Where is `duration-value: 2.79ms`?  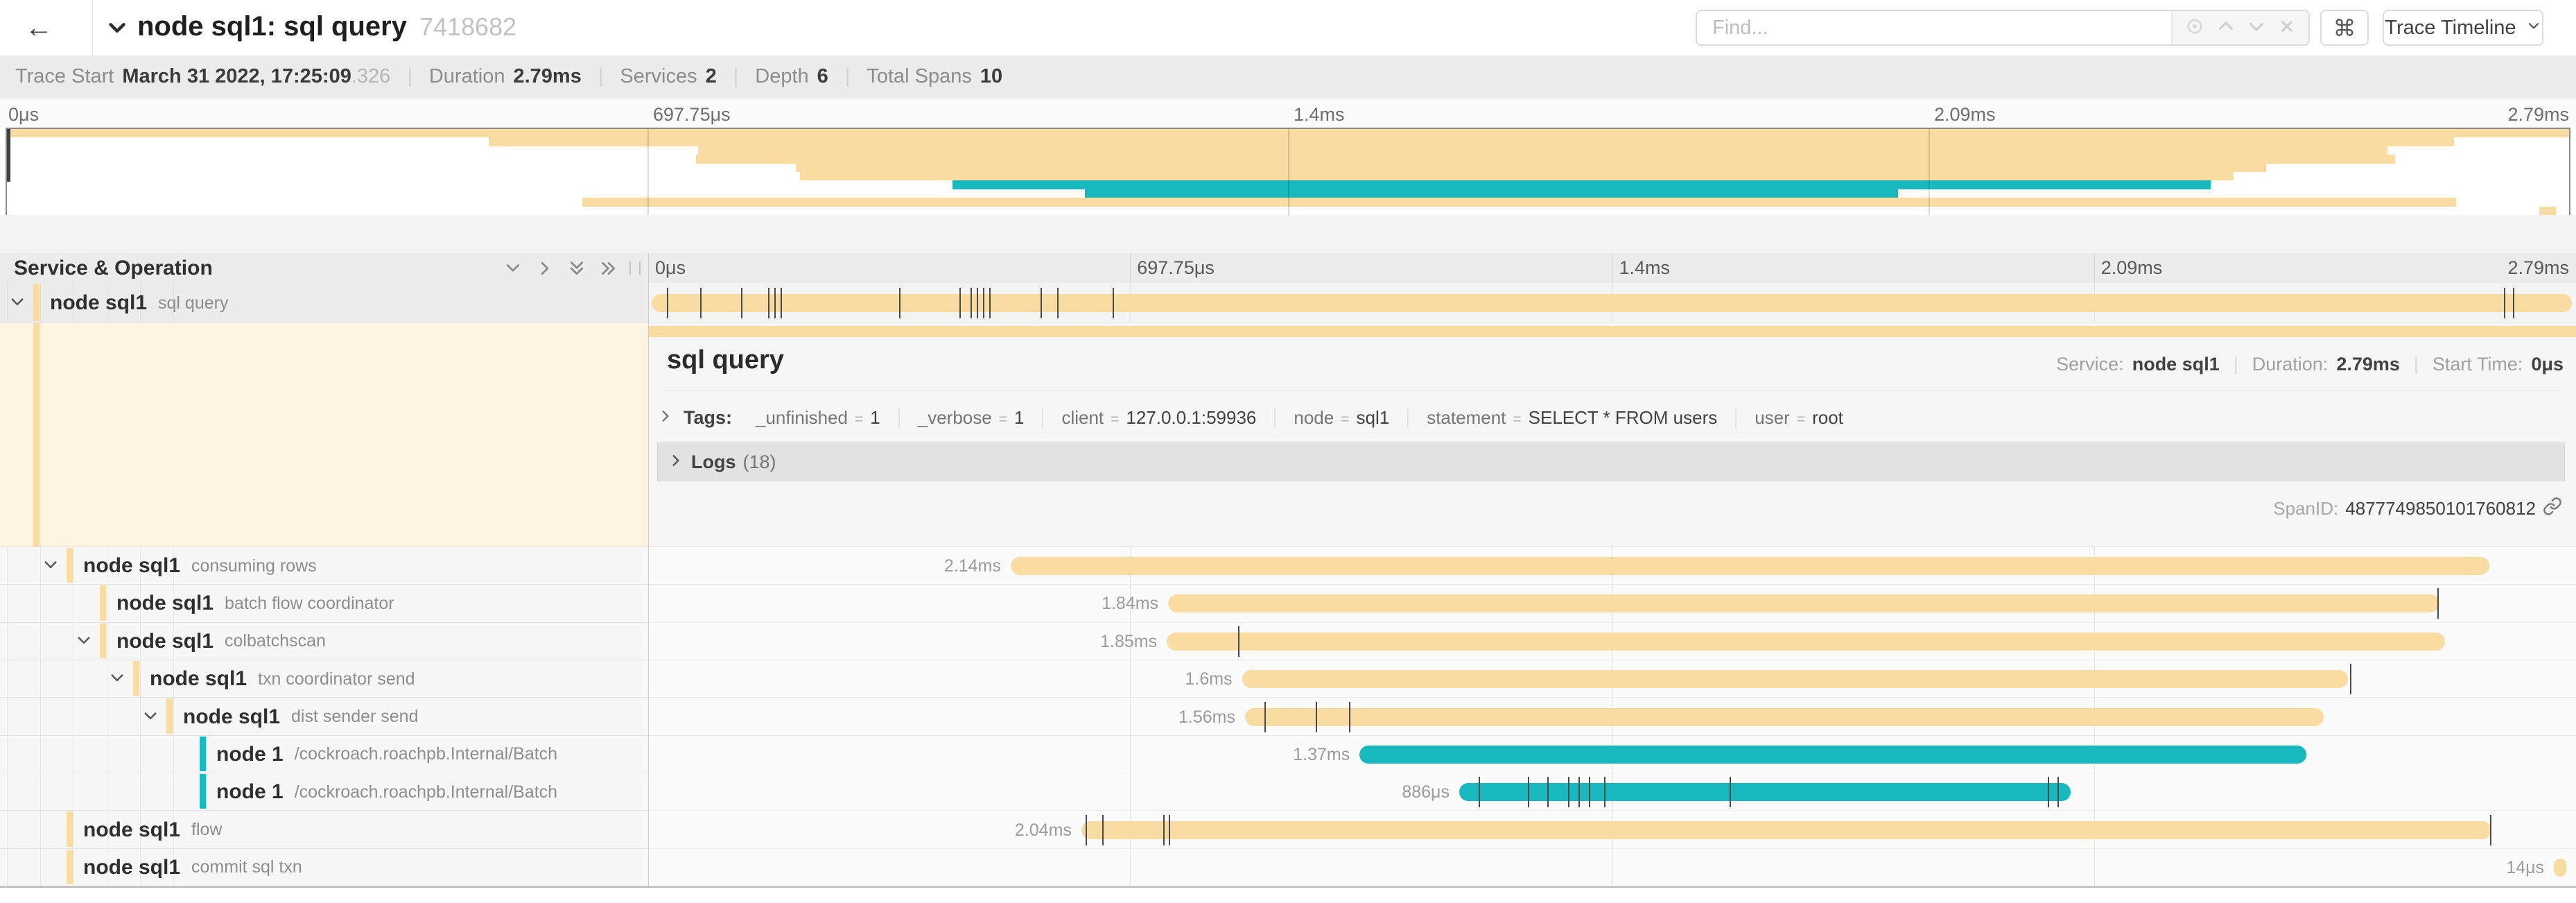 duration-value: 2.79ms is located at coordinates (2368, 364).